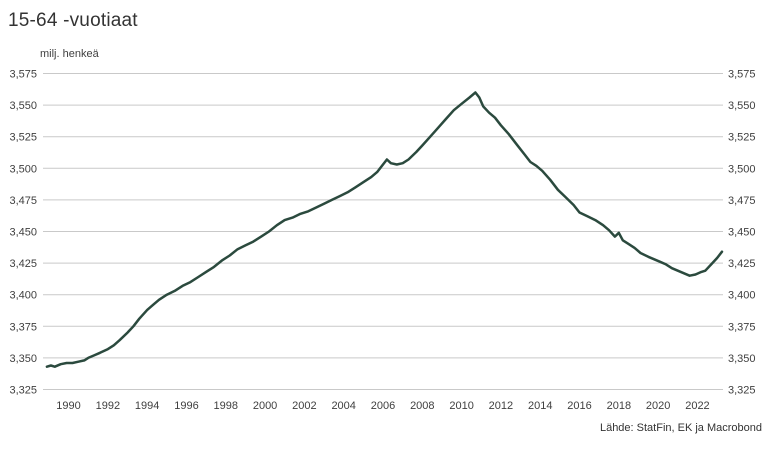 The image size is (768, 458). I want to click on y-tick-label-right: 3,375, so click(742, 327).